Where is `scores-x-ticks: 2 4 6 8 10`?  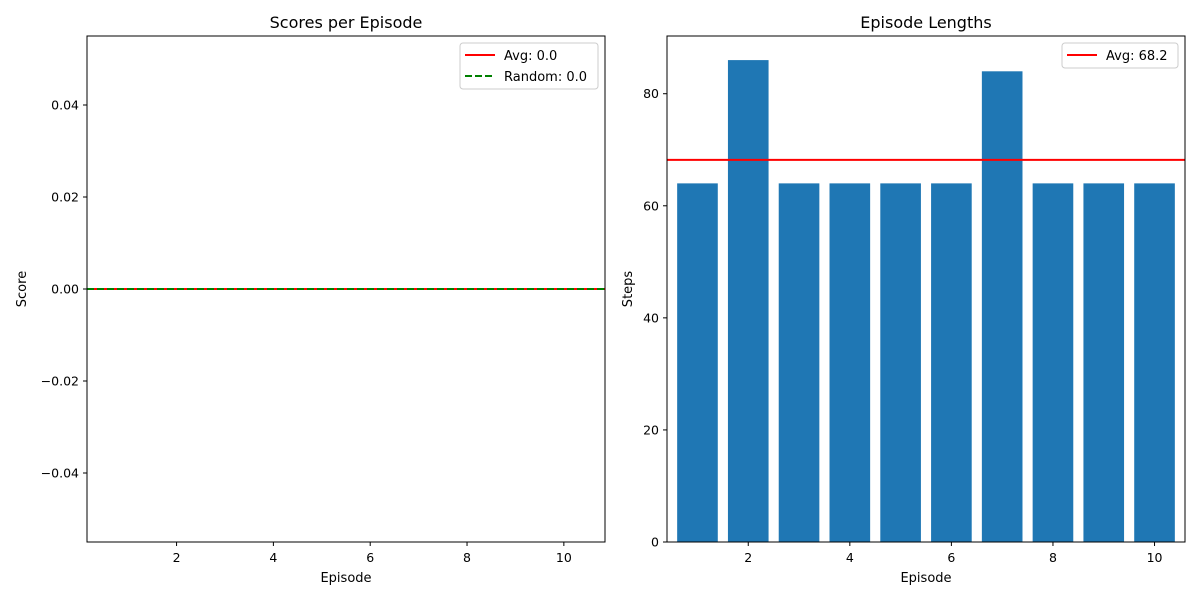 scores-x-ticks: 2 4 6 8 10 is located at coordinates (372, 553).